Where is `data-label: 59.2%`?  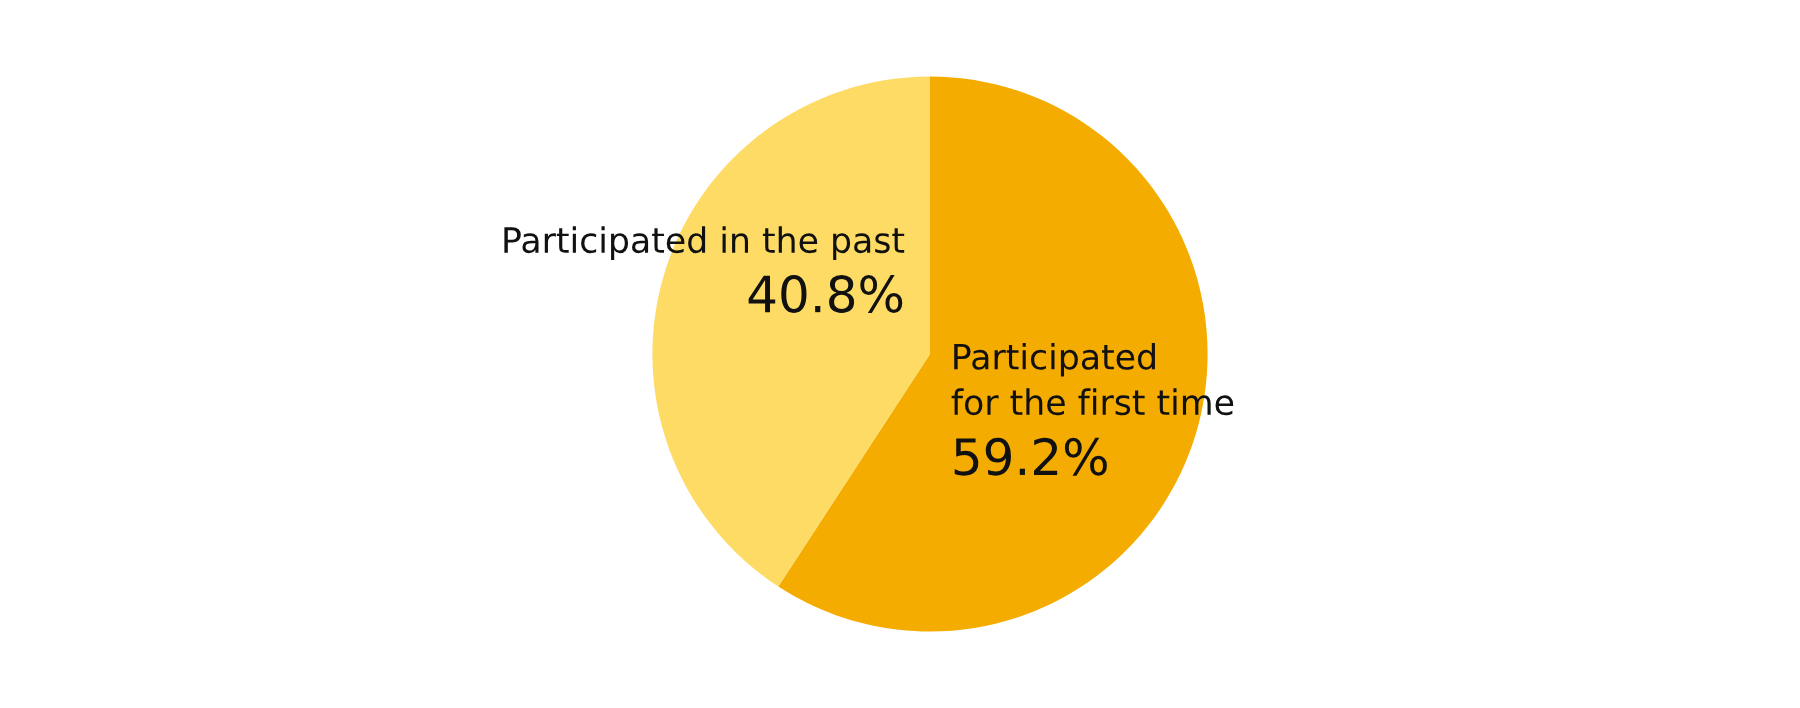 data-label: 59.2% is located at coordinates (1030, 456).